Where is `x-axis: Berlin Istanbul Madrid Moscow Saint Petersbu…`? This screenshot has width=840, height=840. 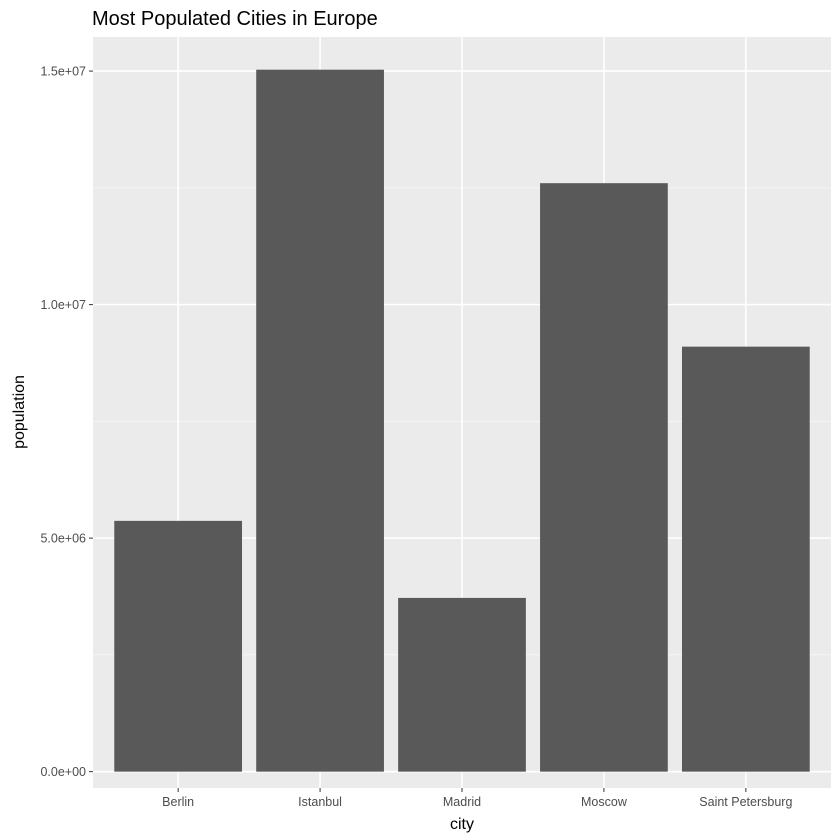 x-axis: Berlin Istanbul Madrid Moscow Saint Petersbu… is located at coordinates (477, 798).